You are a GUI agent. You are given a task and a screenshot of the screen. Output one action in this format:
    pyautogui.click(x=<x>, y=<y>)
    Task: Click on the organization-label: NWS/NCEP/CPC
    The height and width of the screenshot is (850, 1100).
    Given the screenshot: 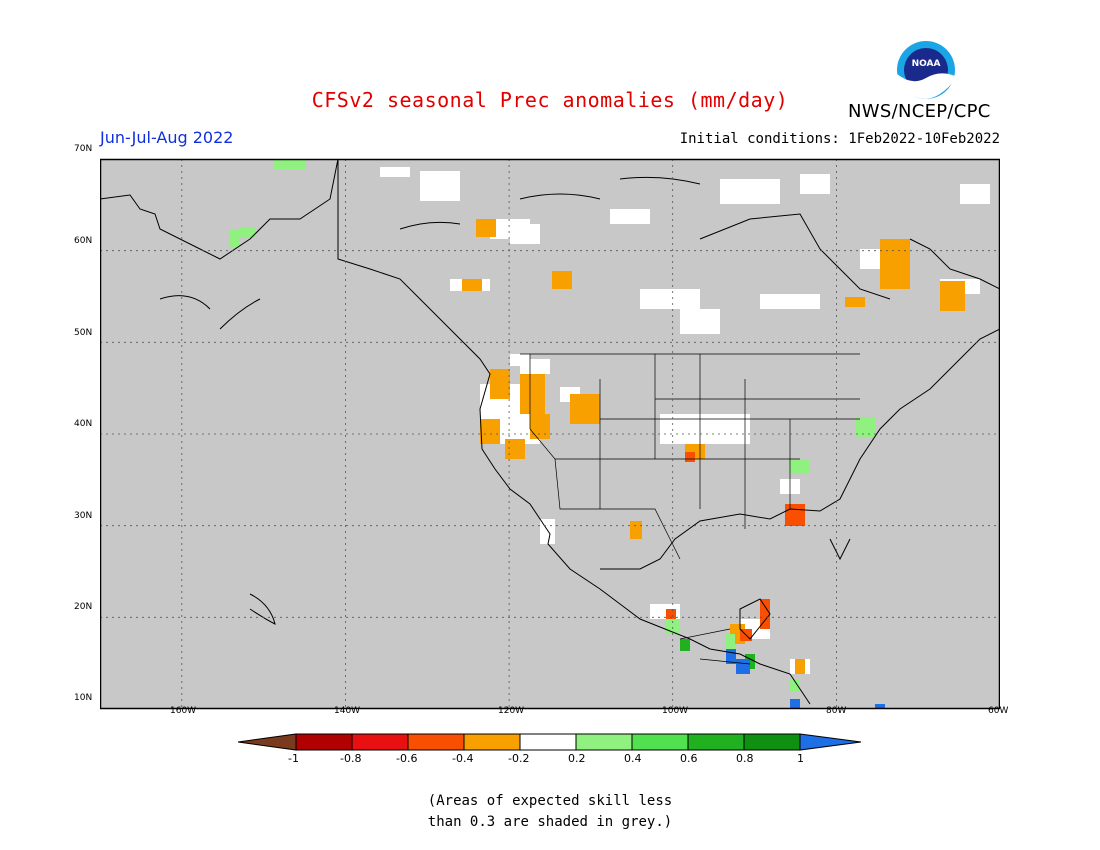 What is the action you would take?
    pyautogui.click(x=919, y=111)
    